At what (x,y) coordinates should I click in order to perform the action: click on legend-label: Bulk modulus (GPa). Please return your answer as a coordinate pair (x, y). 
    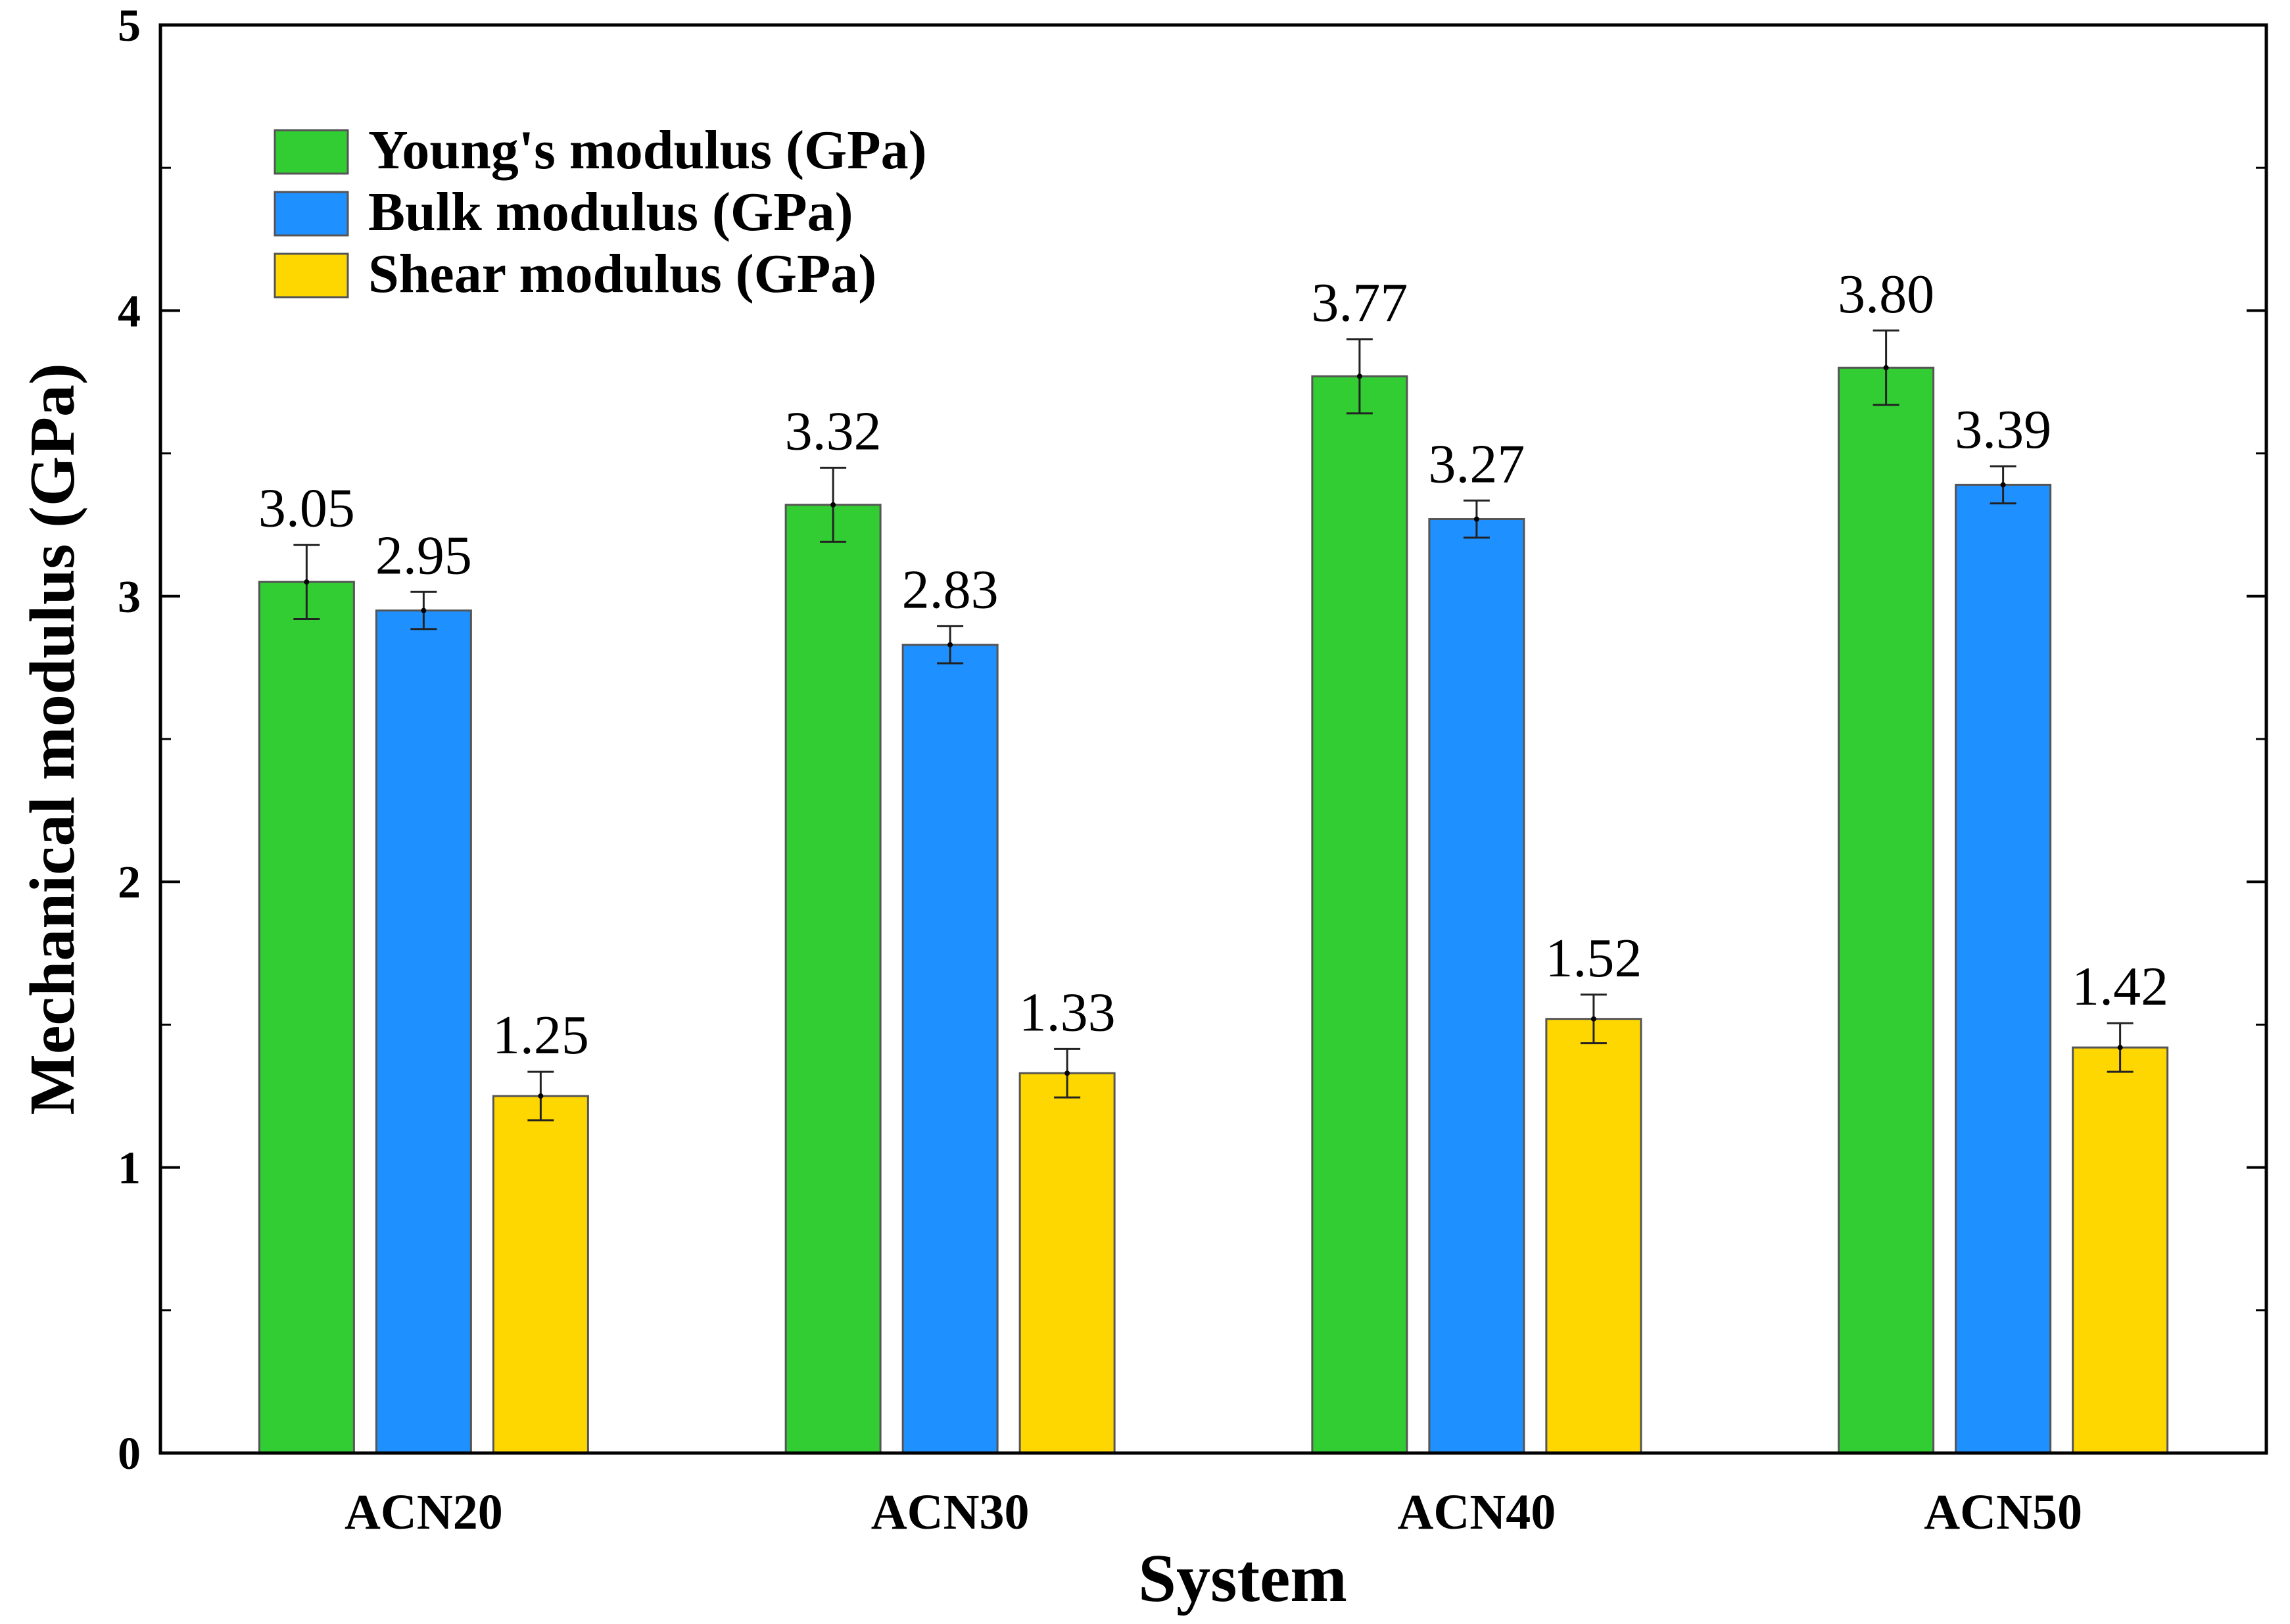
    Looking at the image, I should click on (610, 212).